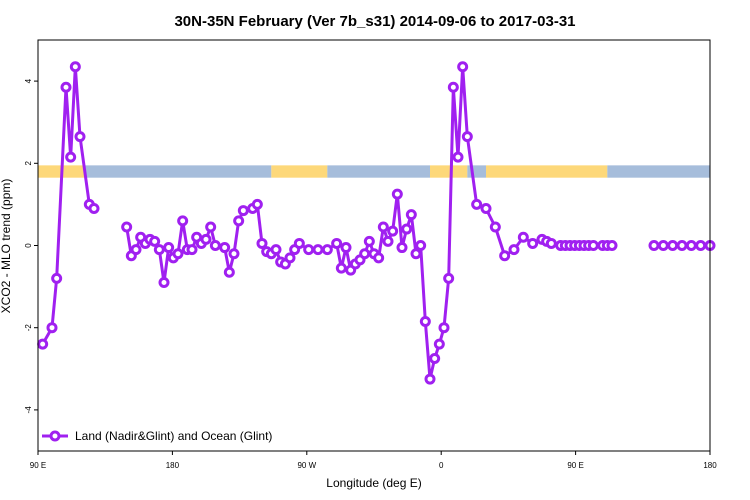 The image size is (750, 500). I want to click on x-tick-label: 0, so click(441, 465).